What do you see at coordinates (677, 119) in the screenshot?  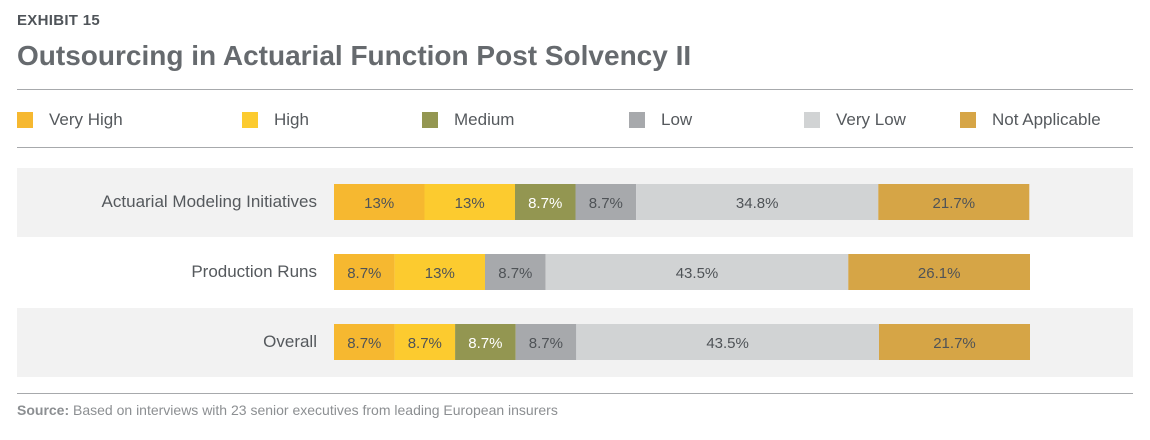 I see `legend-label: Low` at bounding box center [677, 119].